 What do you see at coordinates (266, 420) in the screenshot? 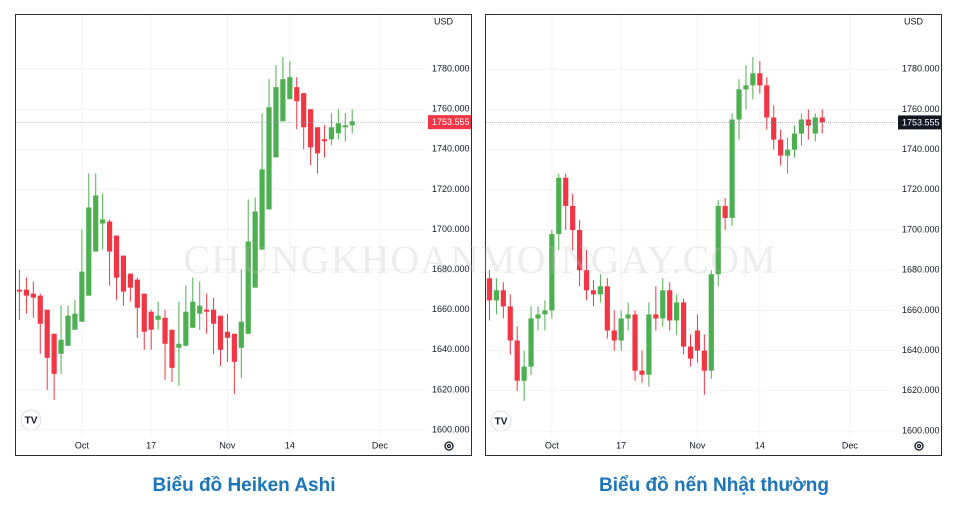
I see `tv-logo: TV TV` at bounding box center [266, 420].